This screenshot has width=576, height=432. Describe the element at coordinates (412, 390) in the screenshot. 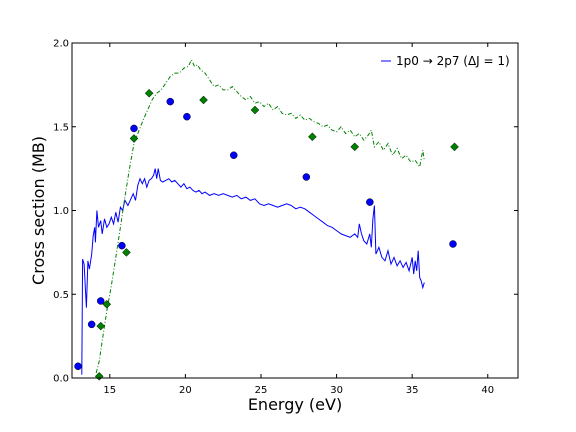

I see `x-tick-label: 35` at that location.